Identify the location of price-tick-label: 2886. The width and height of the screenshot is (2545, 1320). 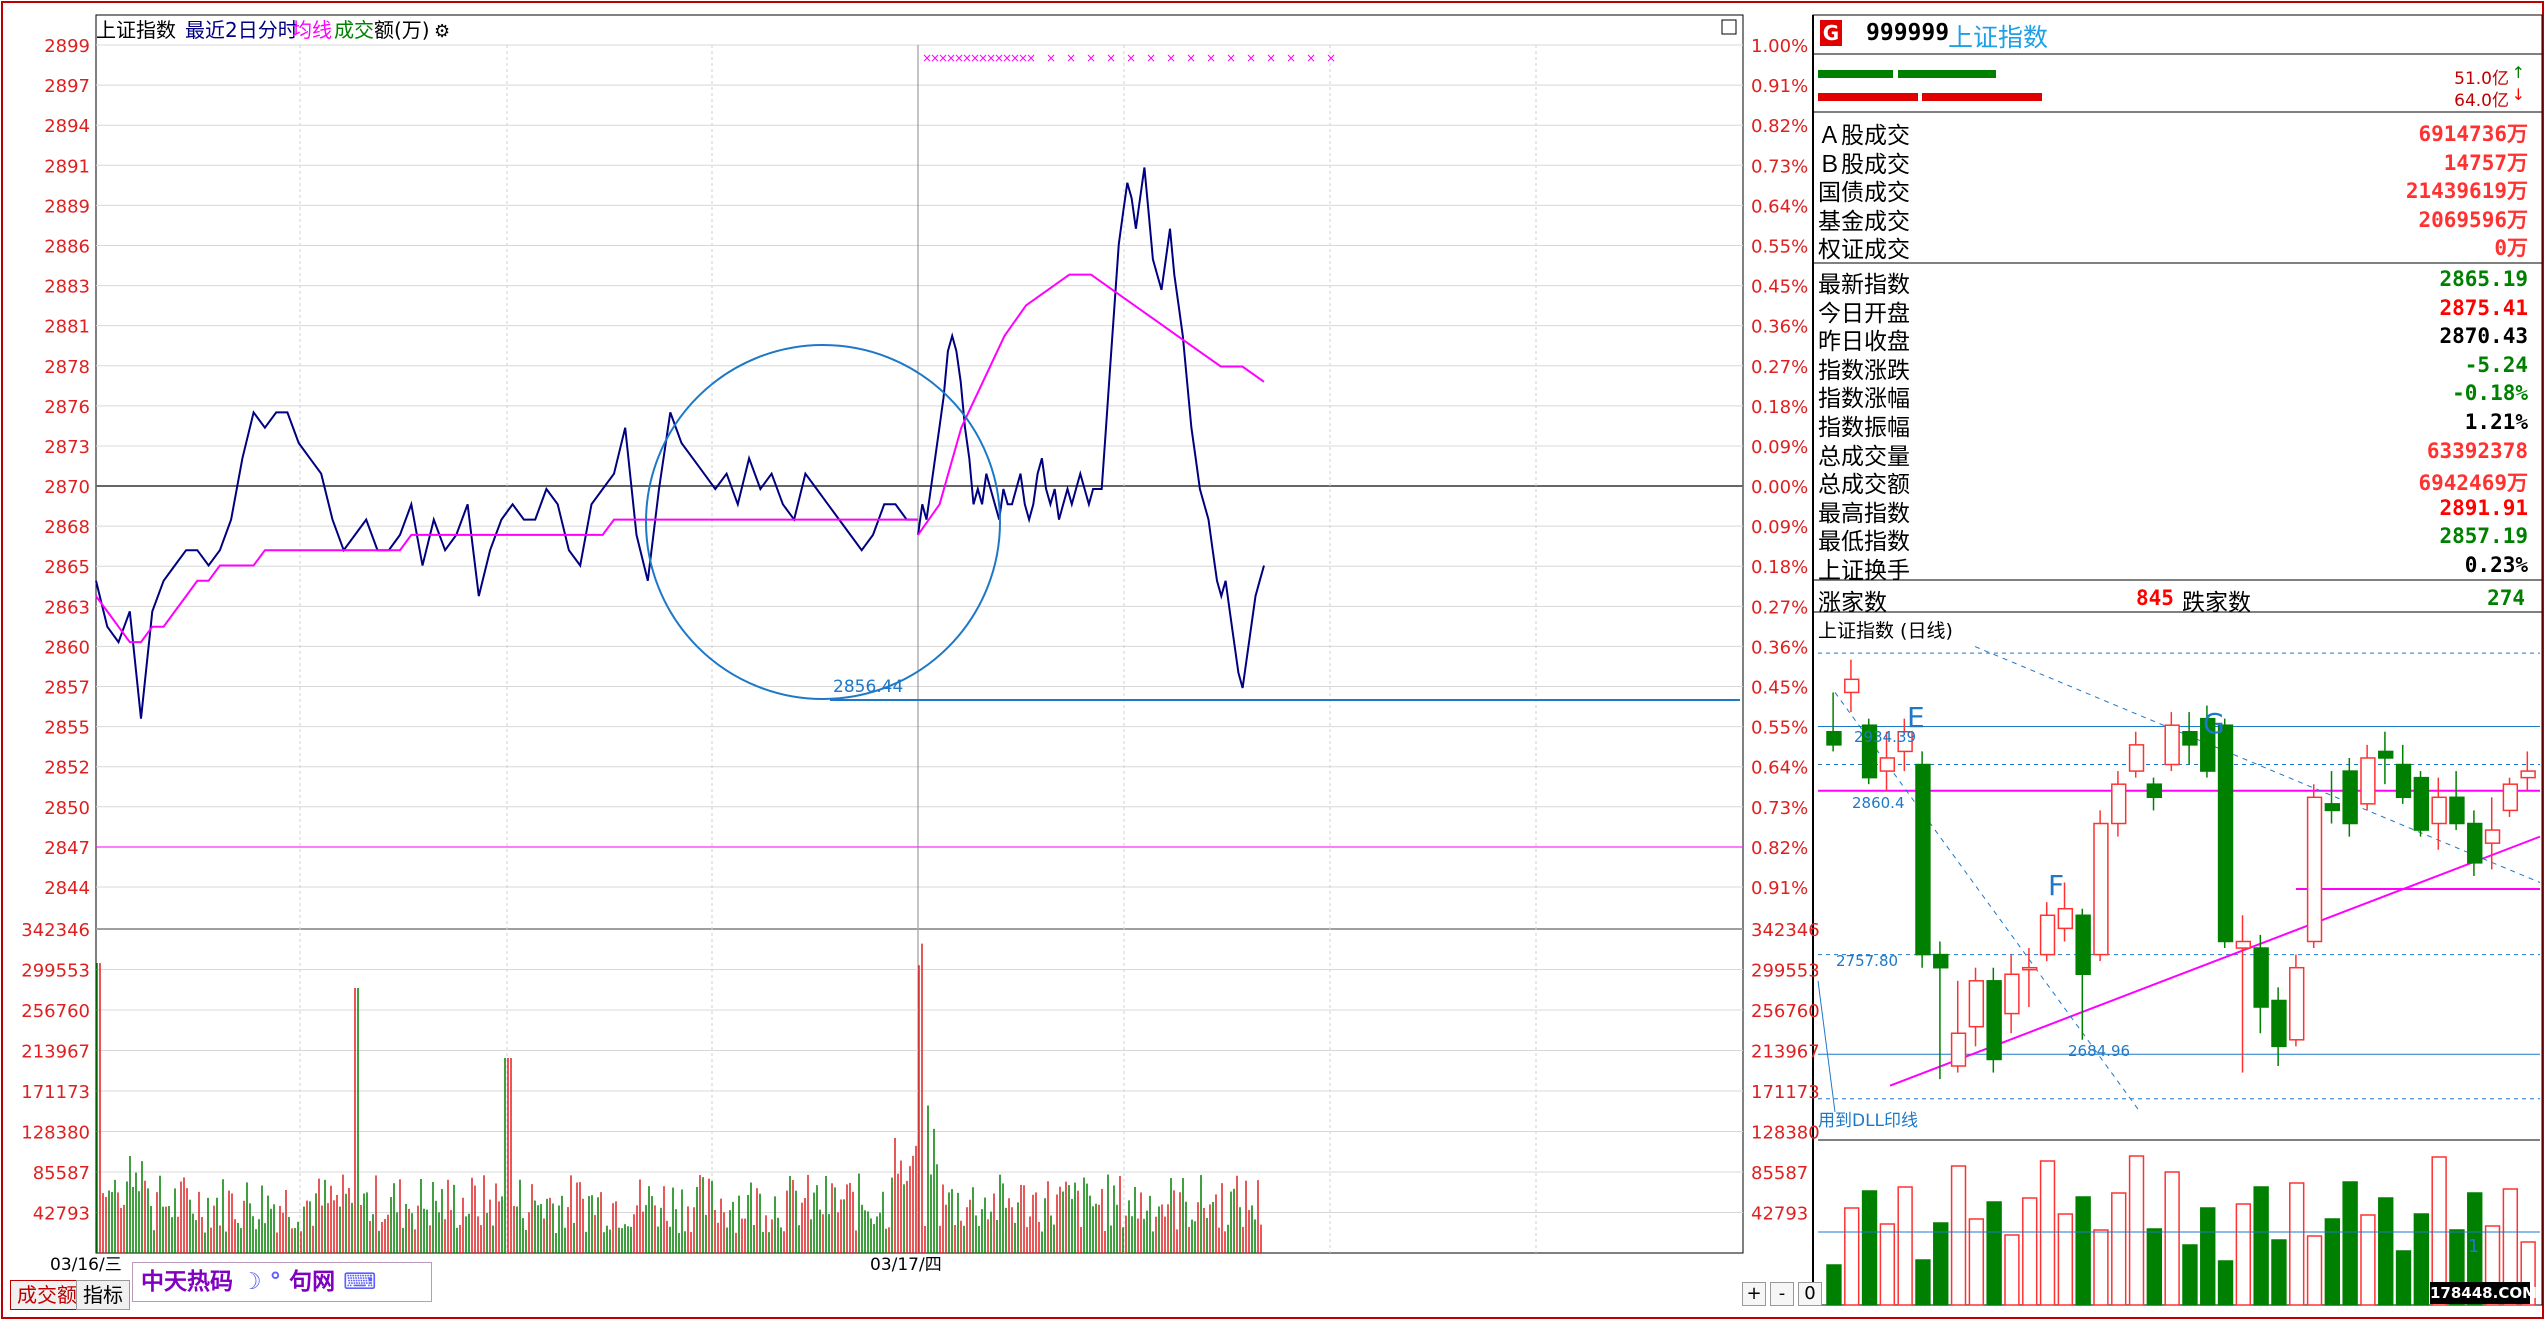
(67, 246).